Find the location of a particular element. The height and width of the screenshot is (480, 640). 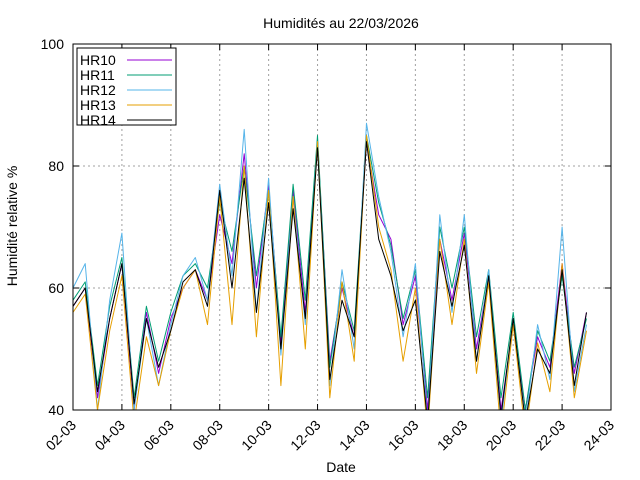

x-tick-label: 06-03 is located at coordinates (158, 435).